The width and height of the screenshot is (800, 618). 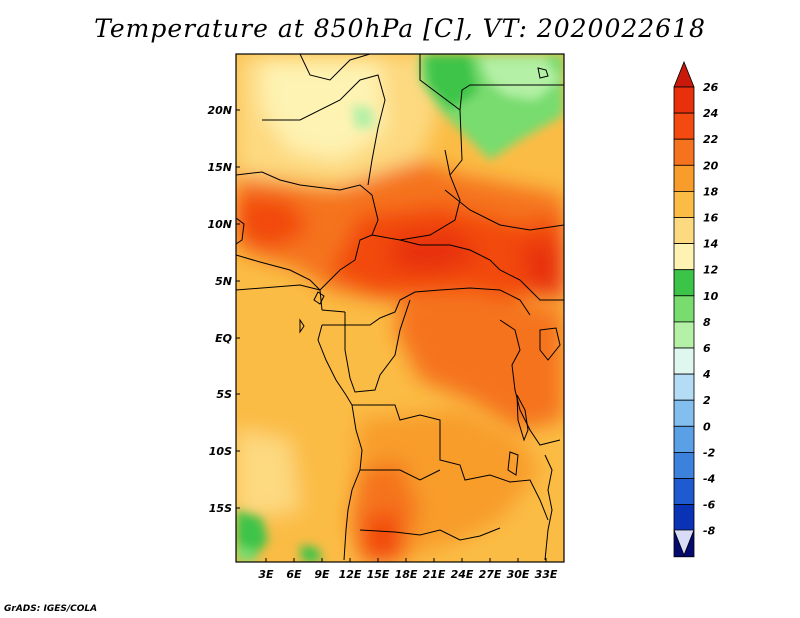 I want to click on colorbar-label: 24, so click(x=710, y=113).